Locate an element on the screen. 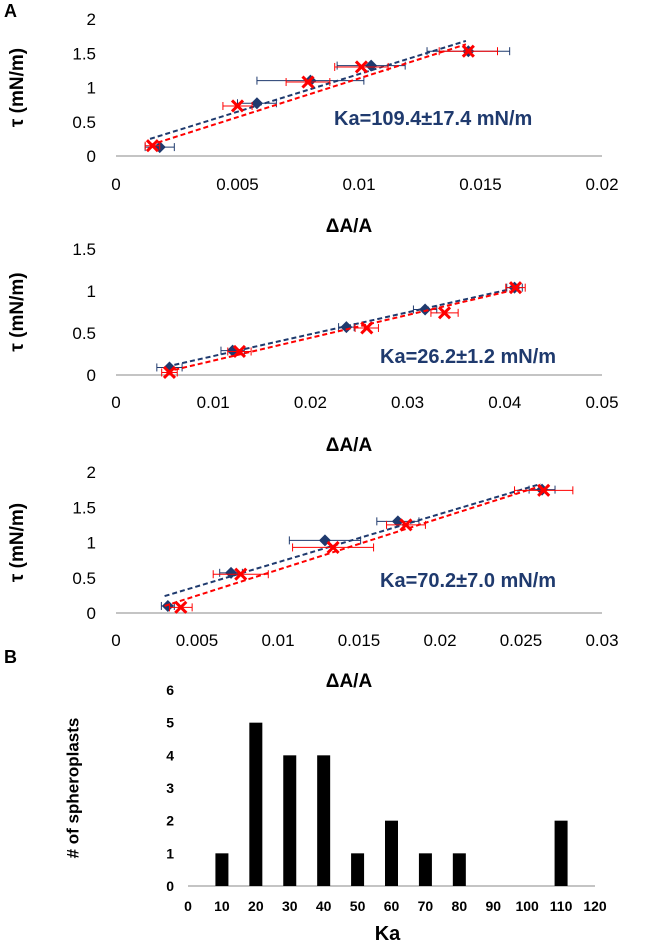 This screenshot has width=663, height=944. x-tick-label: 80 is located at coordinates (460, 906).